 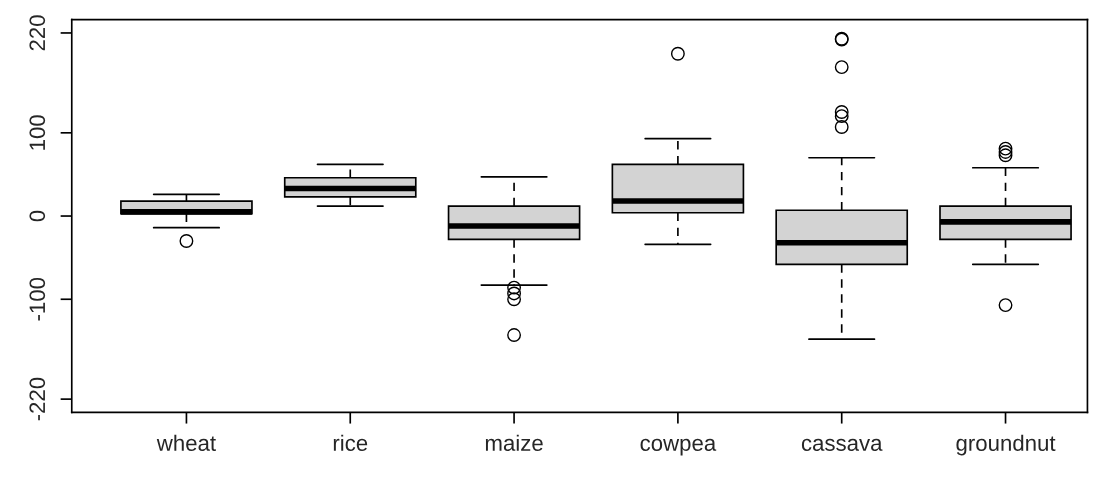 I want to click on x-tick-label: cowpea, so click(x=678, y=447).